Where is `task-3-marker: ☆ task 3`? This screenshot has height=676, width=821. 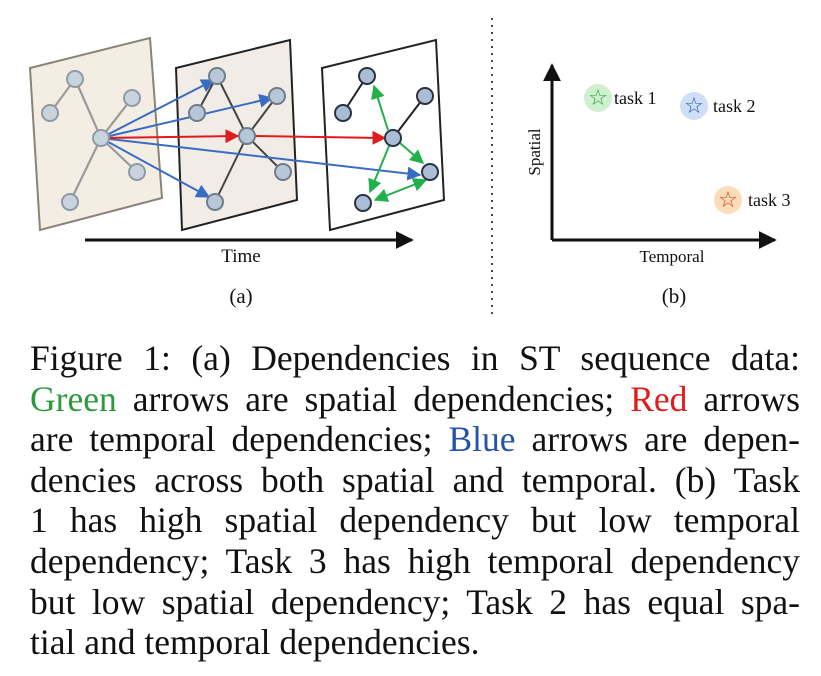
task-3-marker: ☆ task 3 is located at coordinates (752, 200).